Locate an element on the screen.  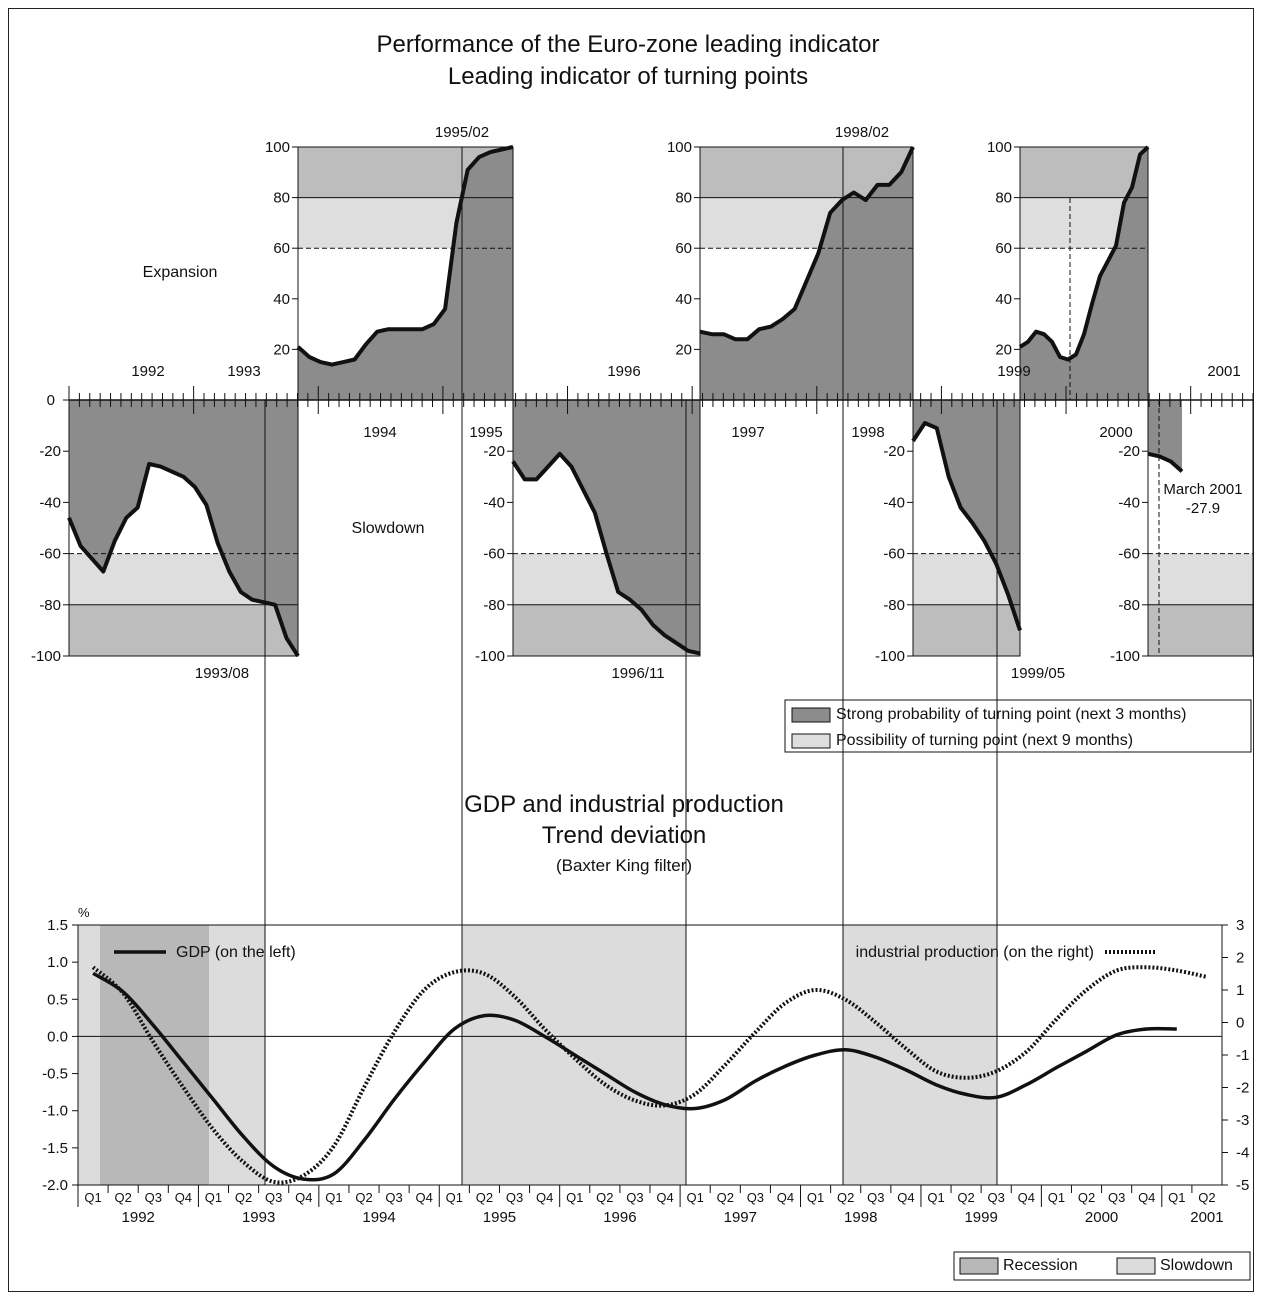
year-label-bottom: 1995 is located at coordinates (499, 1217).